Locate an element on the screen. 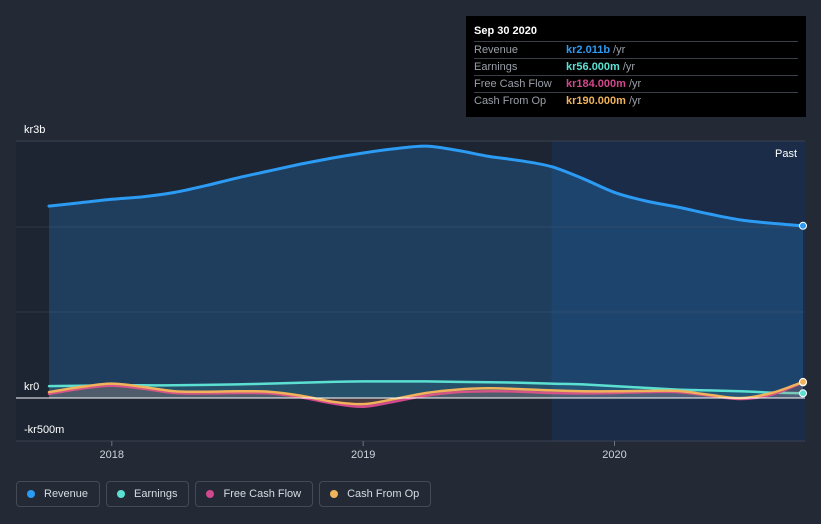 Image resolution: width=821 pixels, height=524 pixels. tooltip-row: Free Cash Flow kr184.000m/yr is located at coordinates (636, 83).